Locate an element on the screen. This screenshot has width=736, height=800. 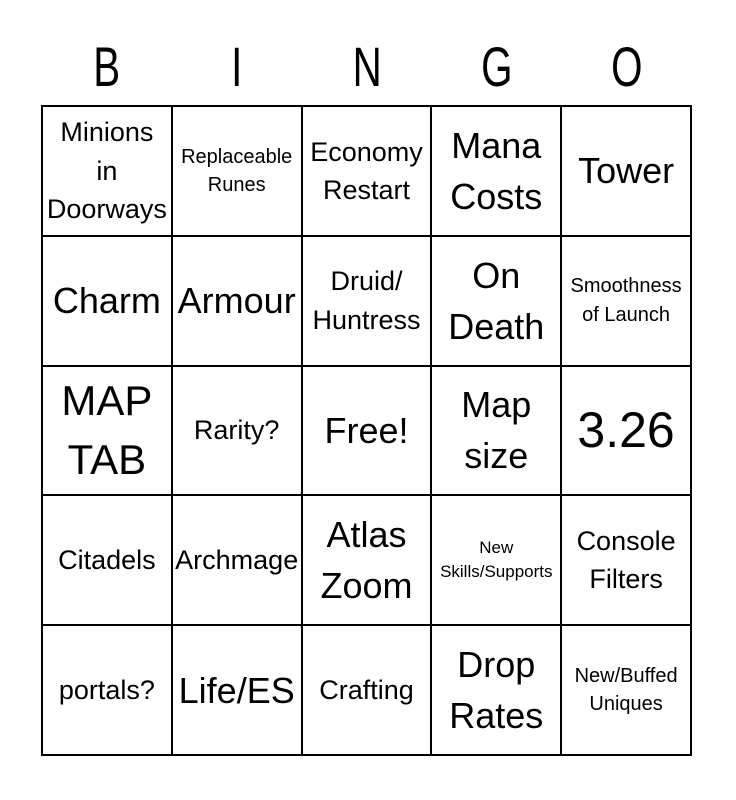
bingo-cell-label: Druid/ Huntress is located at coordinates (366, 300).